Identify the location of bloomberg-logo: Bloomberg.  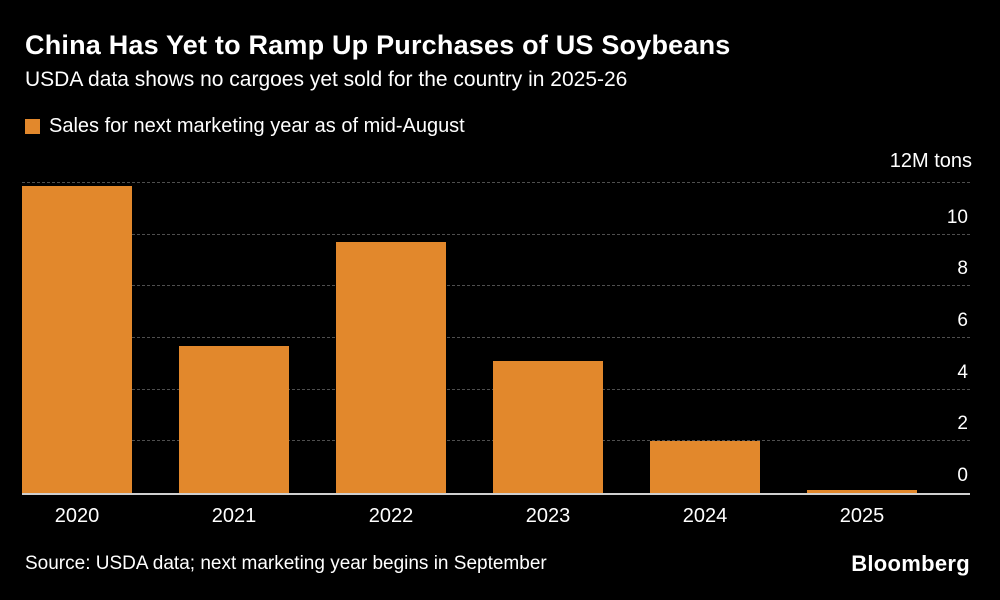
(910, 563).